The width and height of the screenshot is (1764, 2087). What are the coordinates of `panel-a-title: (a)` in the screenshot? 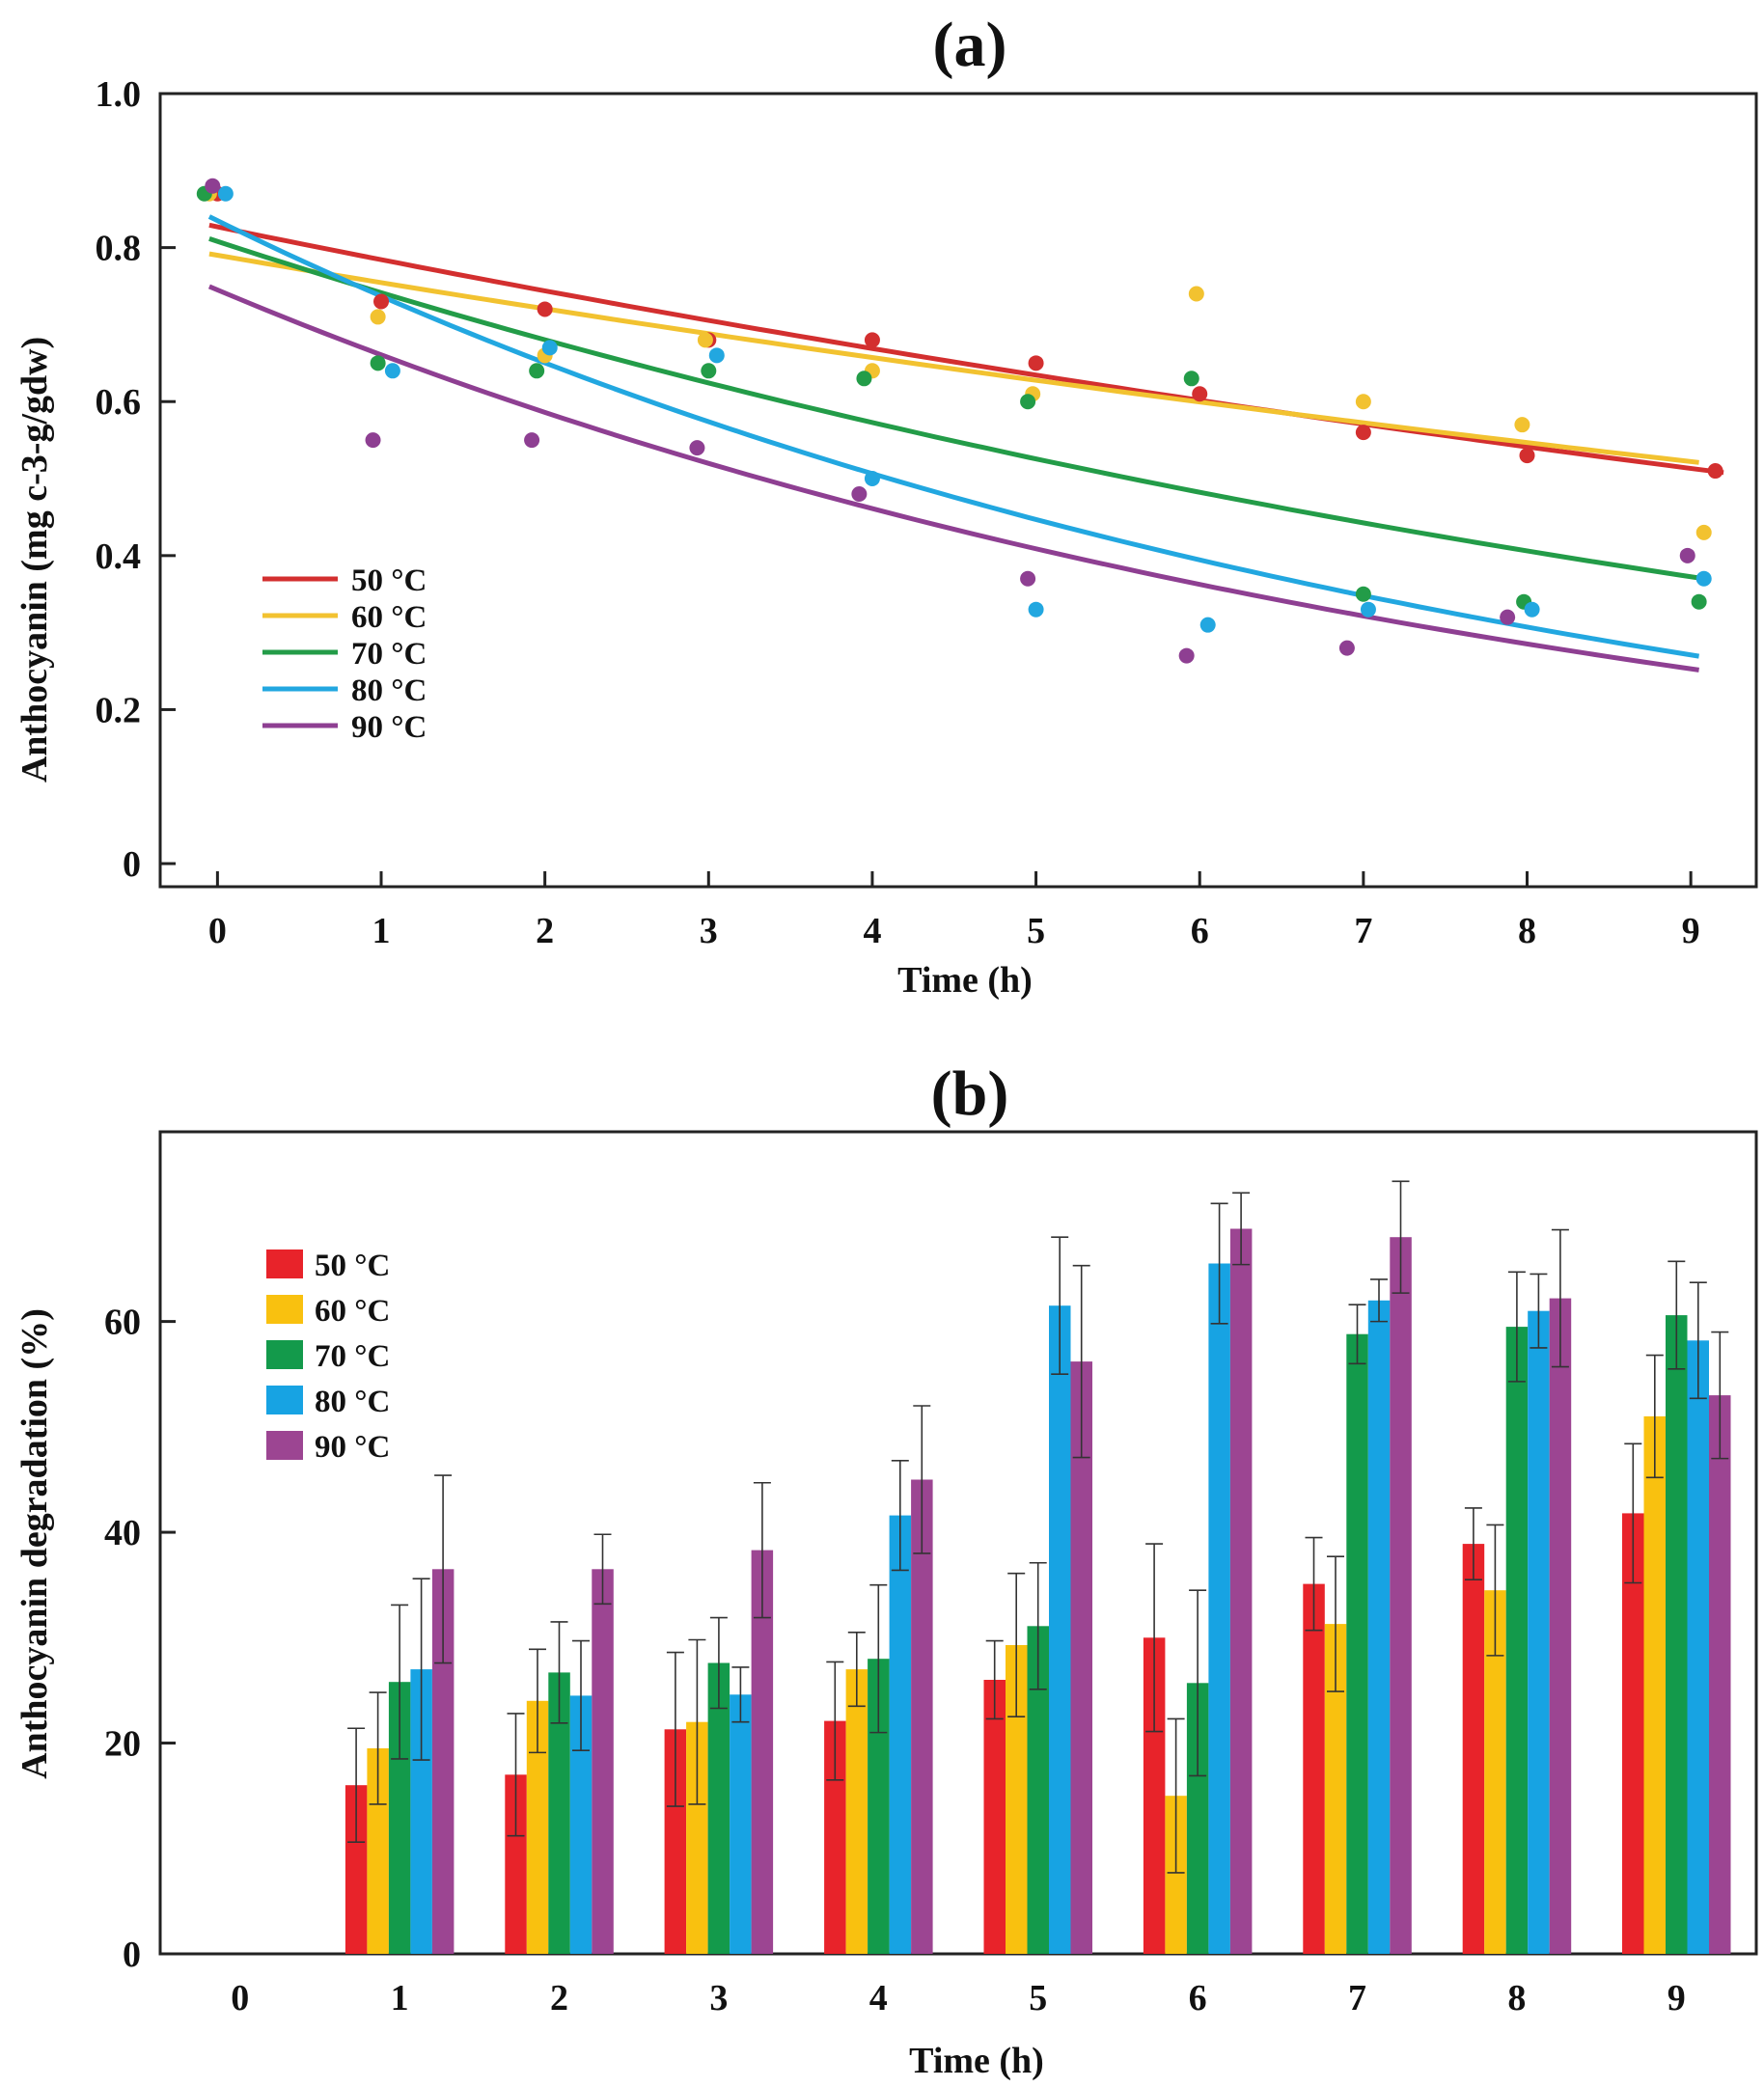 It's located at (970, 45).